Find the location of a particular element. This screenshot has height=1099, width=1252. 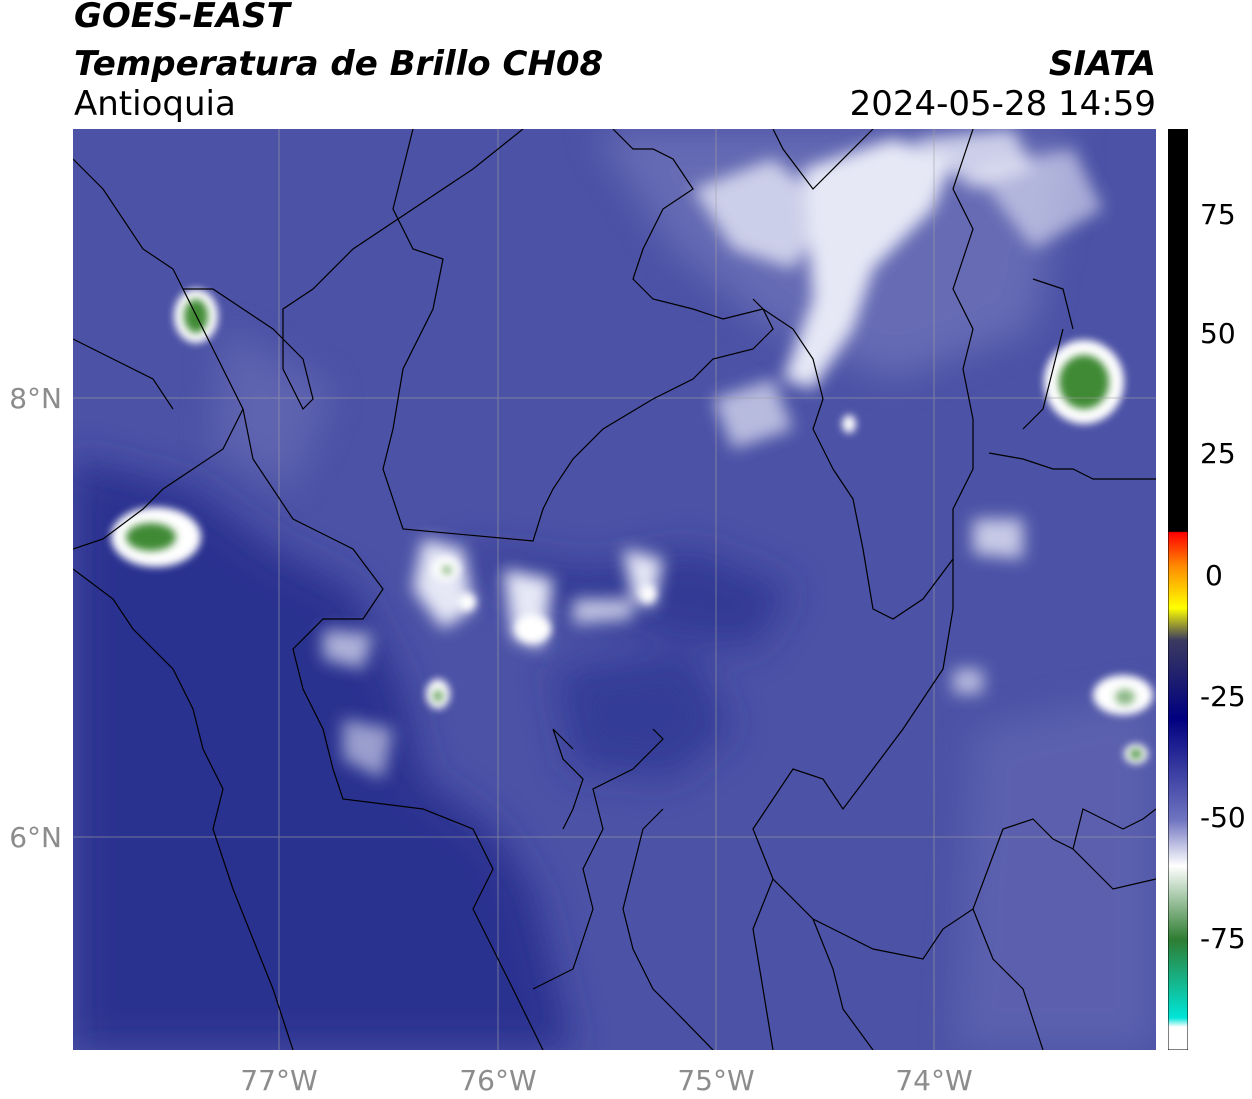

lat-tick-6n: 6°N is located at coordinates (35, 837).